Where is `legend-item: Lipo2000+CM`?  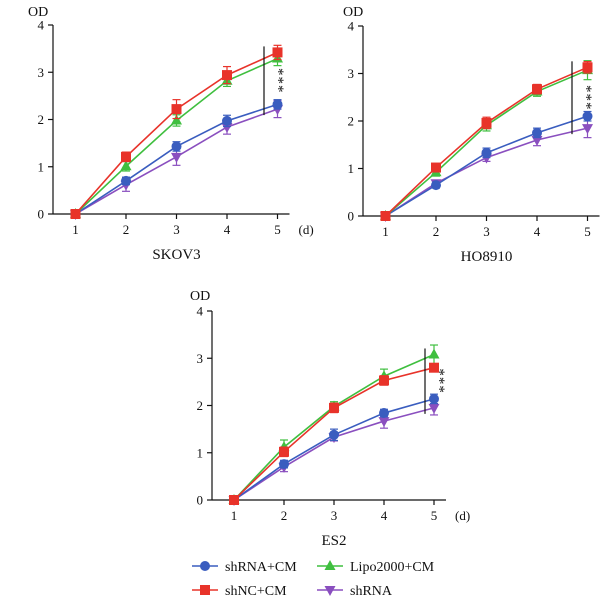
legend-item: Lipo2000+CM is located at coordinates (376, 567).